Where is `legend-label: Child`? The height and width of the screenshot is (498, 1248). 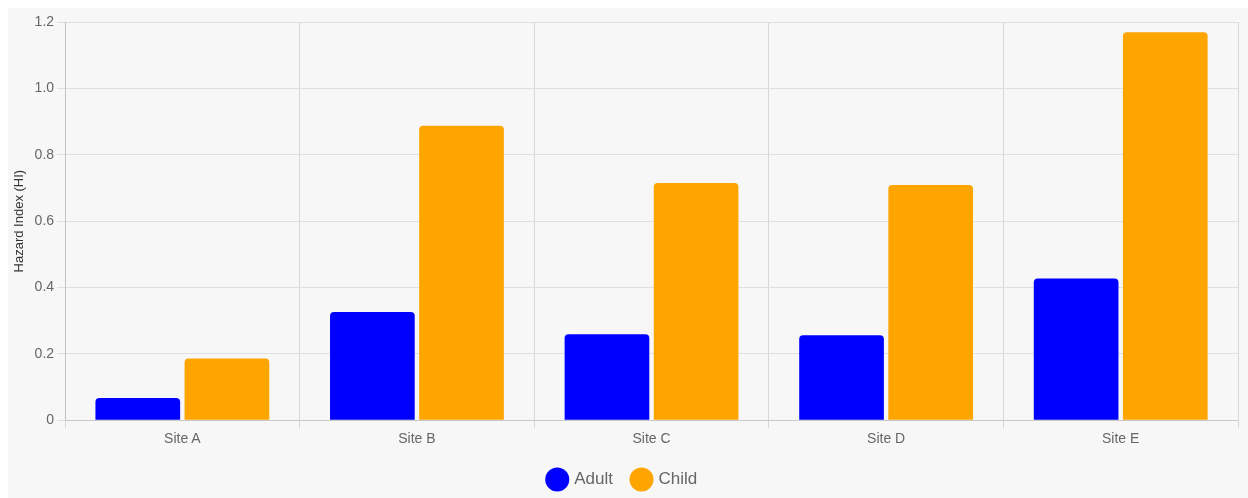 legend-label: Child is located at coordinates (678, 479).